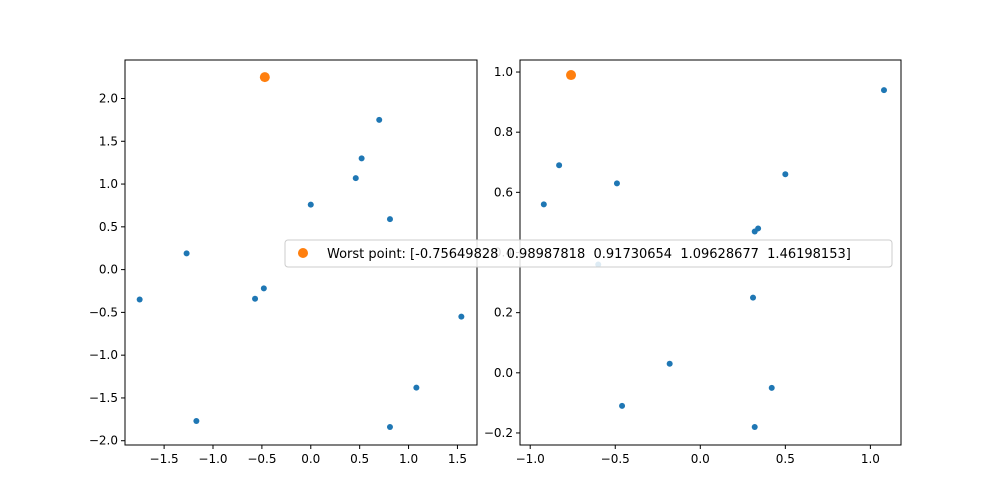  Describe the element at coordinates (103, 441) in the screenshot. I see `left-y-tick-label: −2.0` at that location.